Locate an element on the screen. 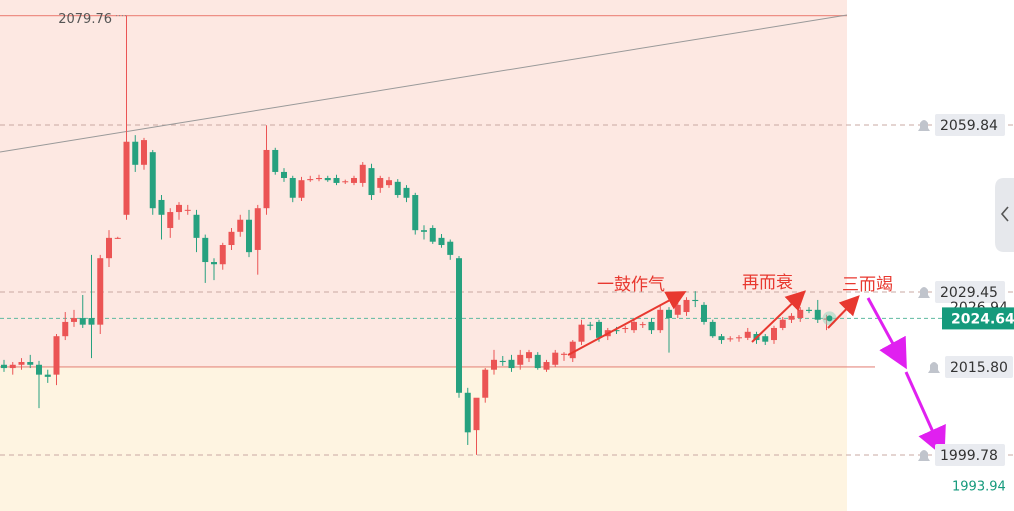  current-dot is located at coordinates (829, 318).